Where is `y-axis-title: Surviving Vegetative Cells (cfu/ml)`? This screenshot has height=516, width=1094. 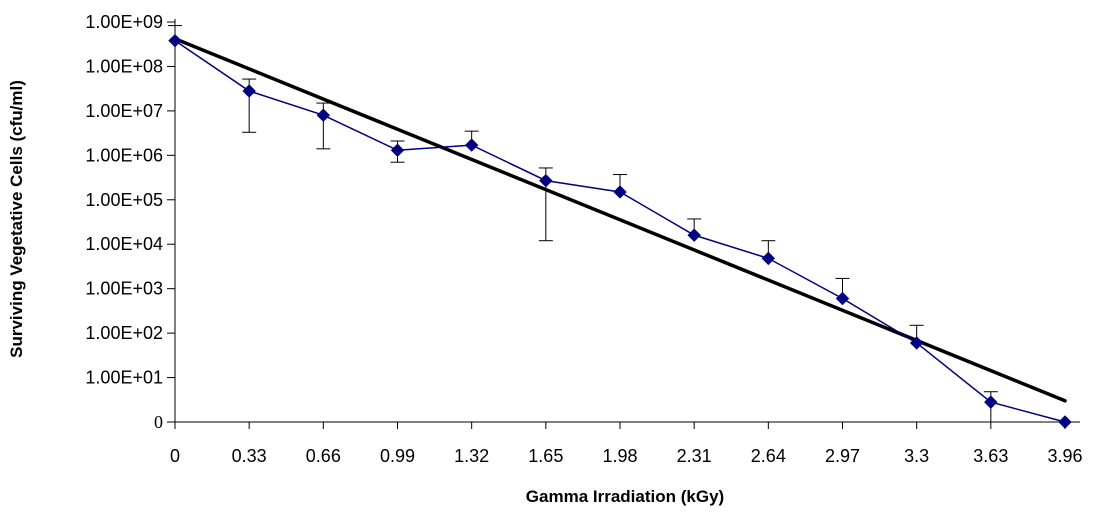
y-axis-title: Surviving Vegetative Cells (cfu/ml) is located at coordinates (16, 219).